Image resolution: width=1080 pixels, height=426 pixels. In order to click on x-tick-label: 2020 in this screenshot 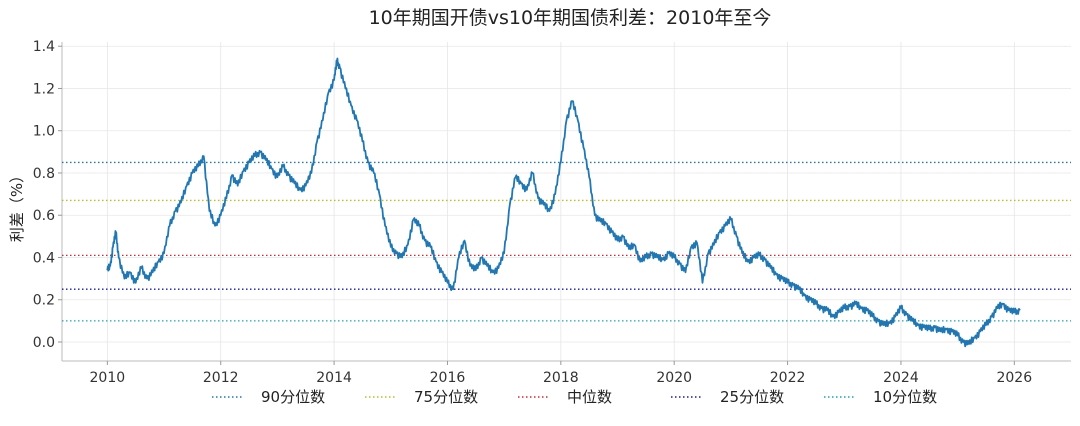, I will do `click(674, 378)`.